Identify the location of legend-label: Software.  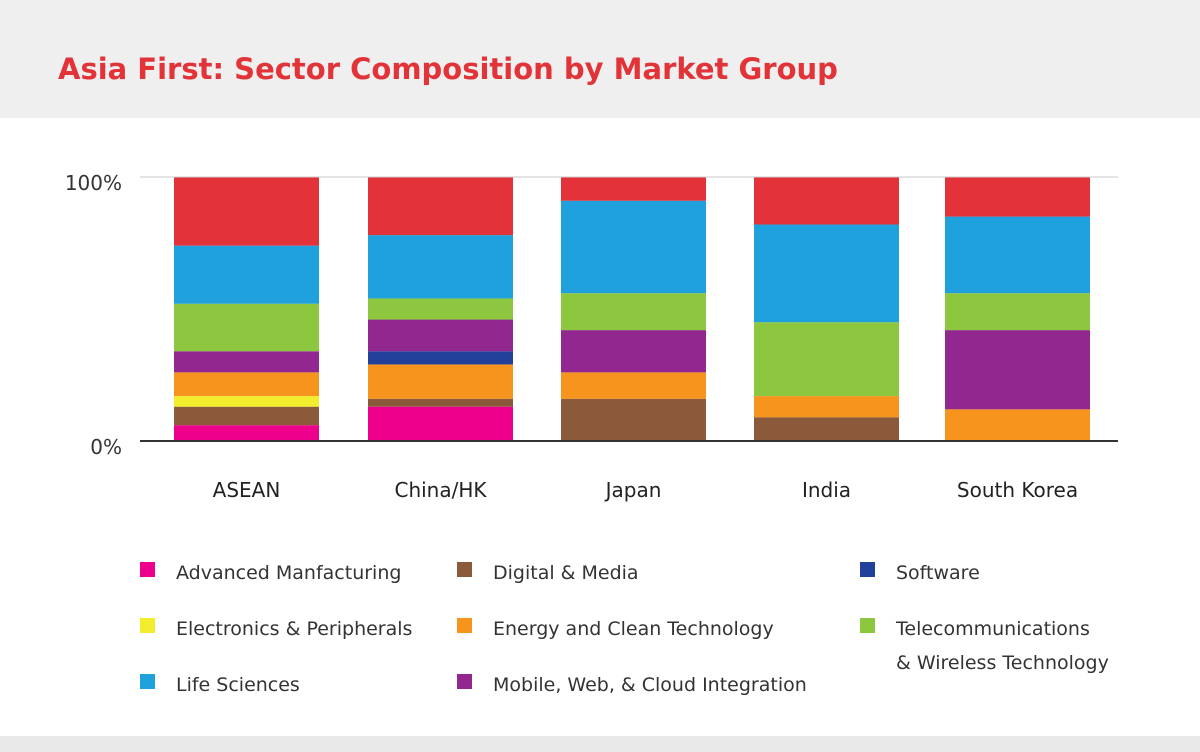
(938, 573).